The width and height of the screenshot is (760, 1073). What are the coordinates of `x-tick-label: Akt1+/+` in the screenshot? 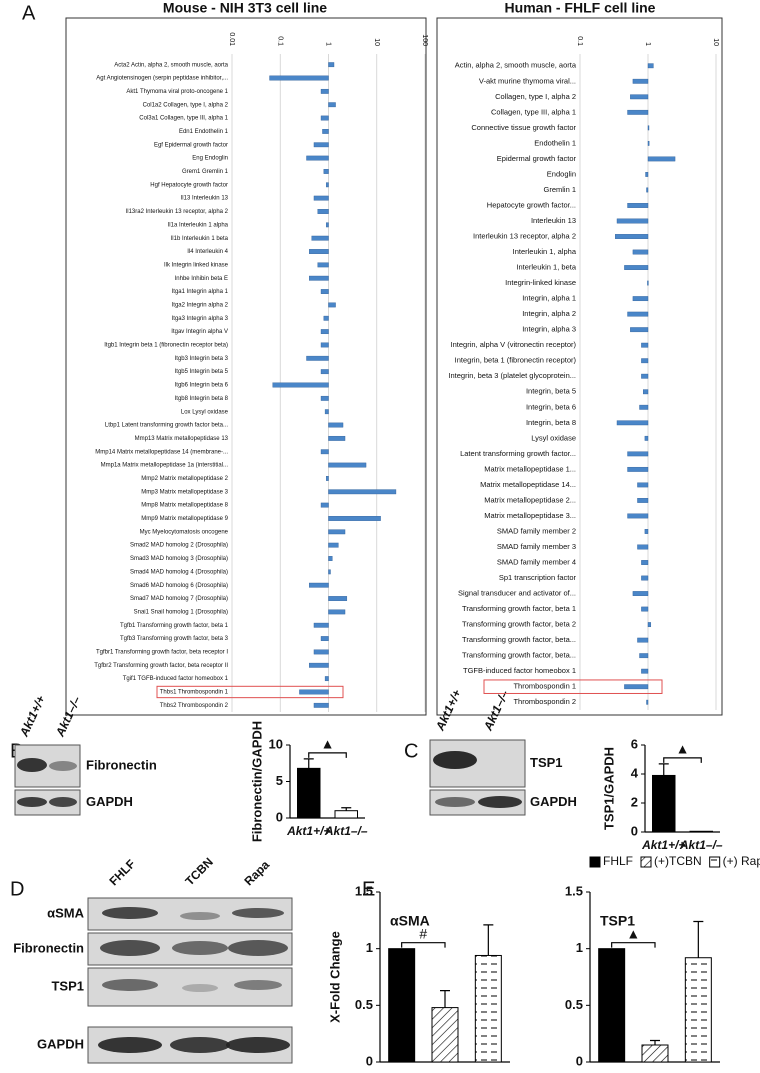 It's located at (663, 845).